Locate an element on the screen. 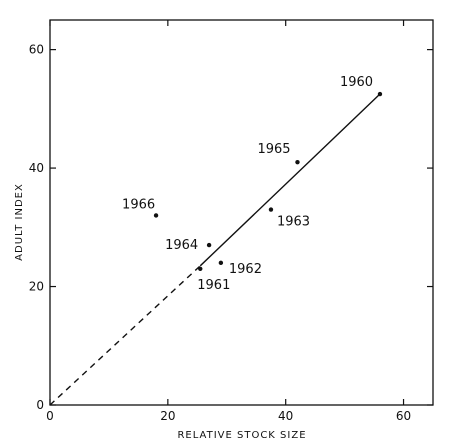  data-point-1962 is located at coordinates (221, 263).